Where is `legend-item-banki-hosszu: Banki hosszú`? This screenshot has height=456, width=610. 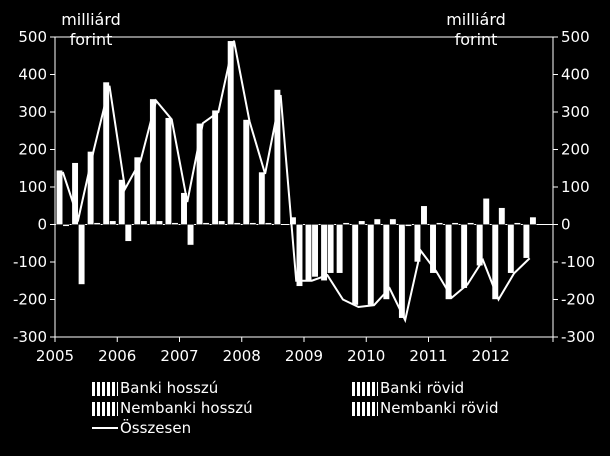 legend-item-banki-hosszu: Banki hosszú is located at coordinates (155, 388).